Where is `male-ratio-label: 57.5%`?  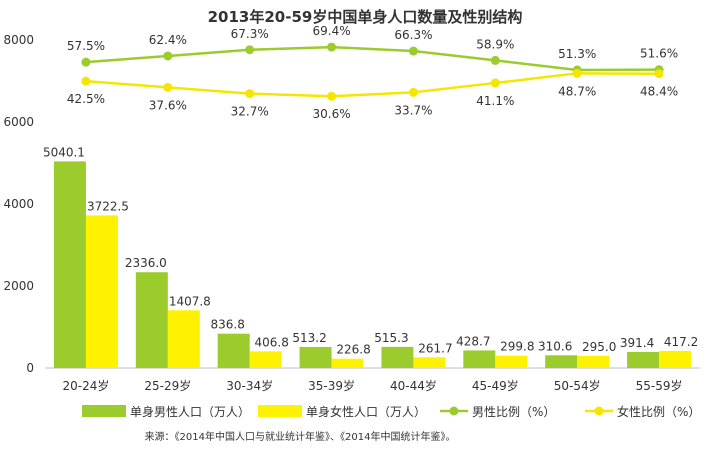 male-ratio-label: 57.5% is located at coordinates (86, 46).